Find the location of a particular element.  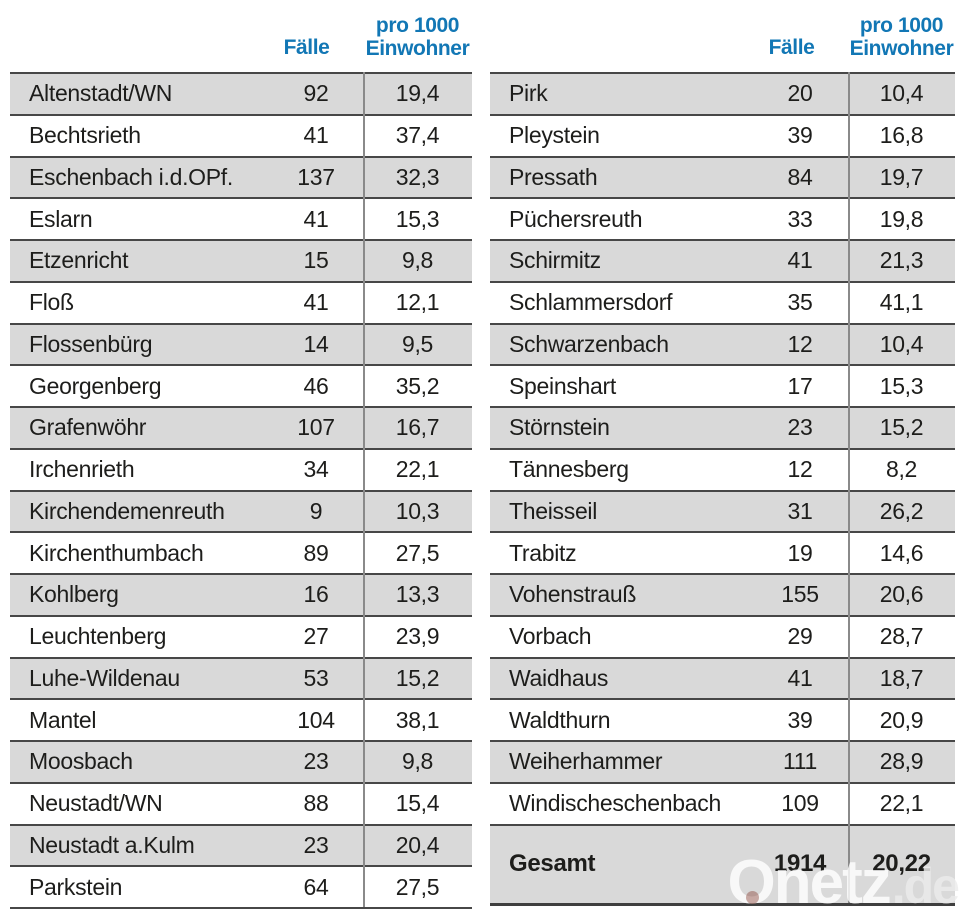

table-row: Bechtsrieth 41 37,4 is located at coordinates (241, 134).